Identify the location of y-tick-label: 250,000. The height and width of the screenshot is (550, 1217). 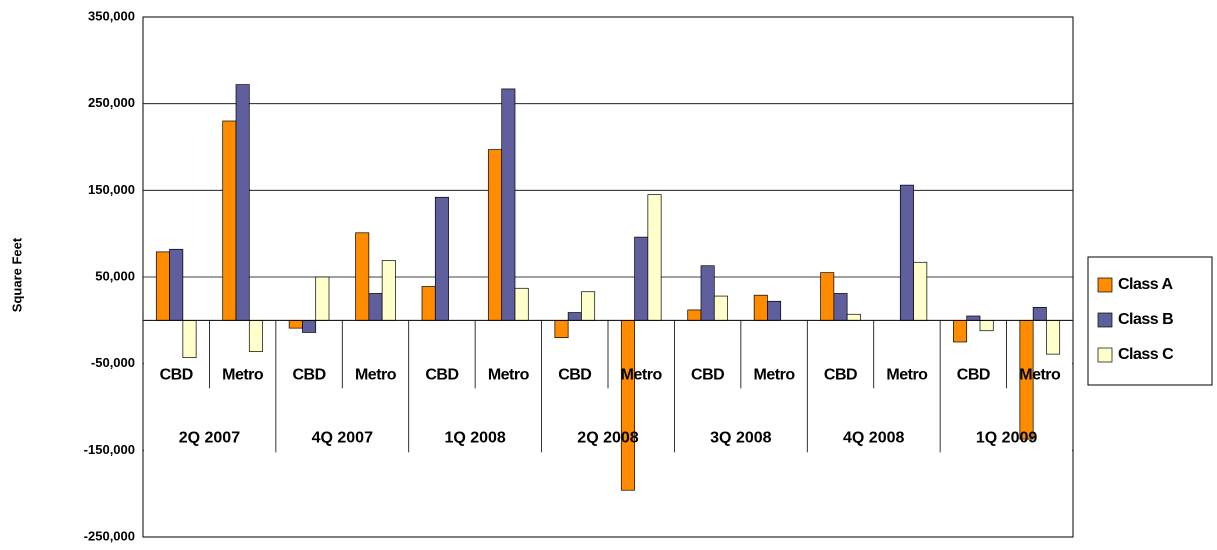
(111, 102).